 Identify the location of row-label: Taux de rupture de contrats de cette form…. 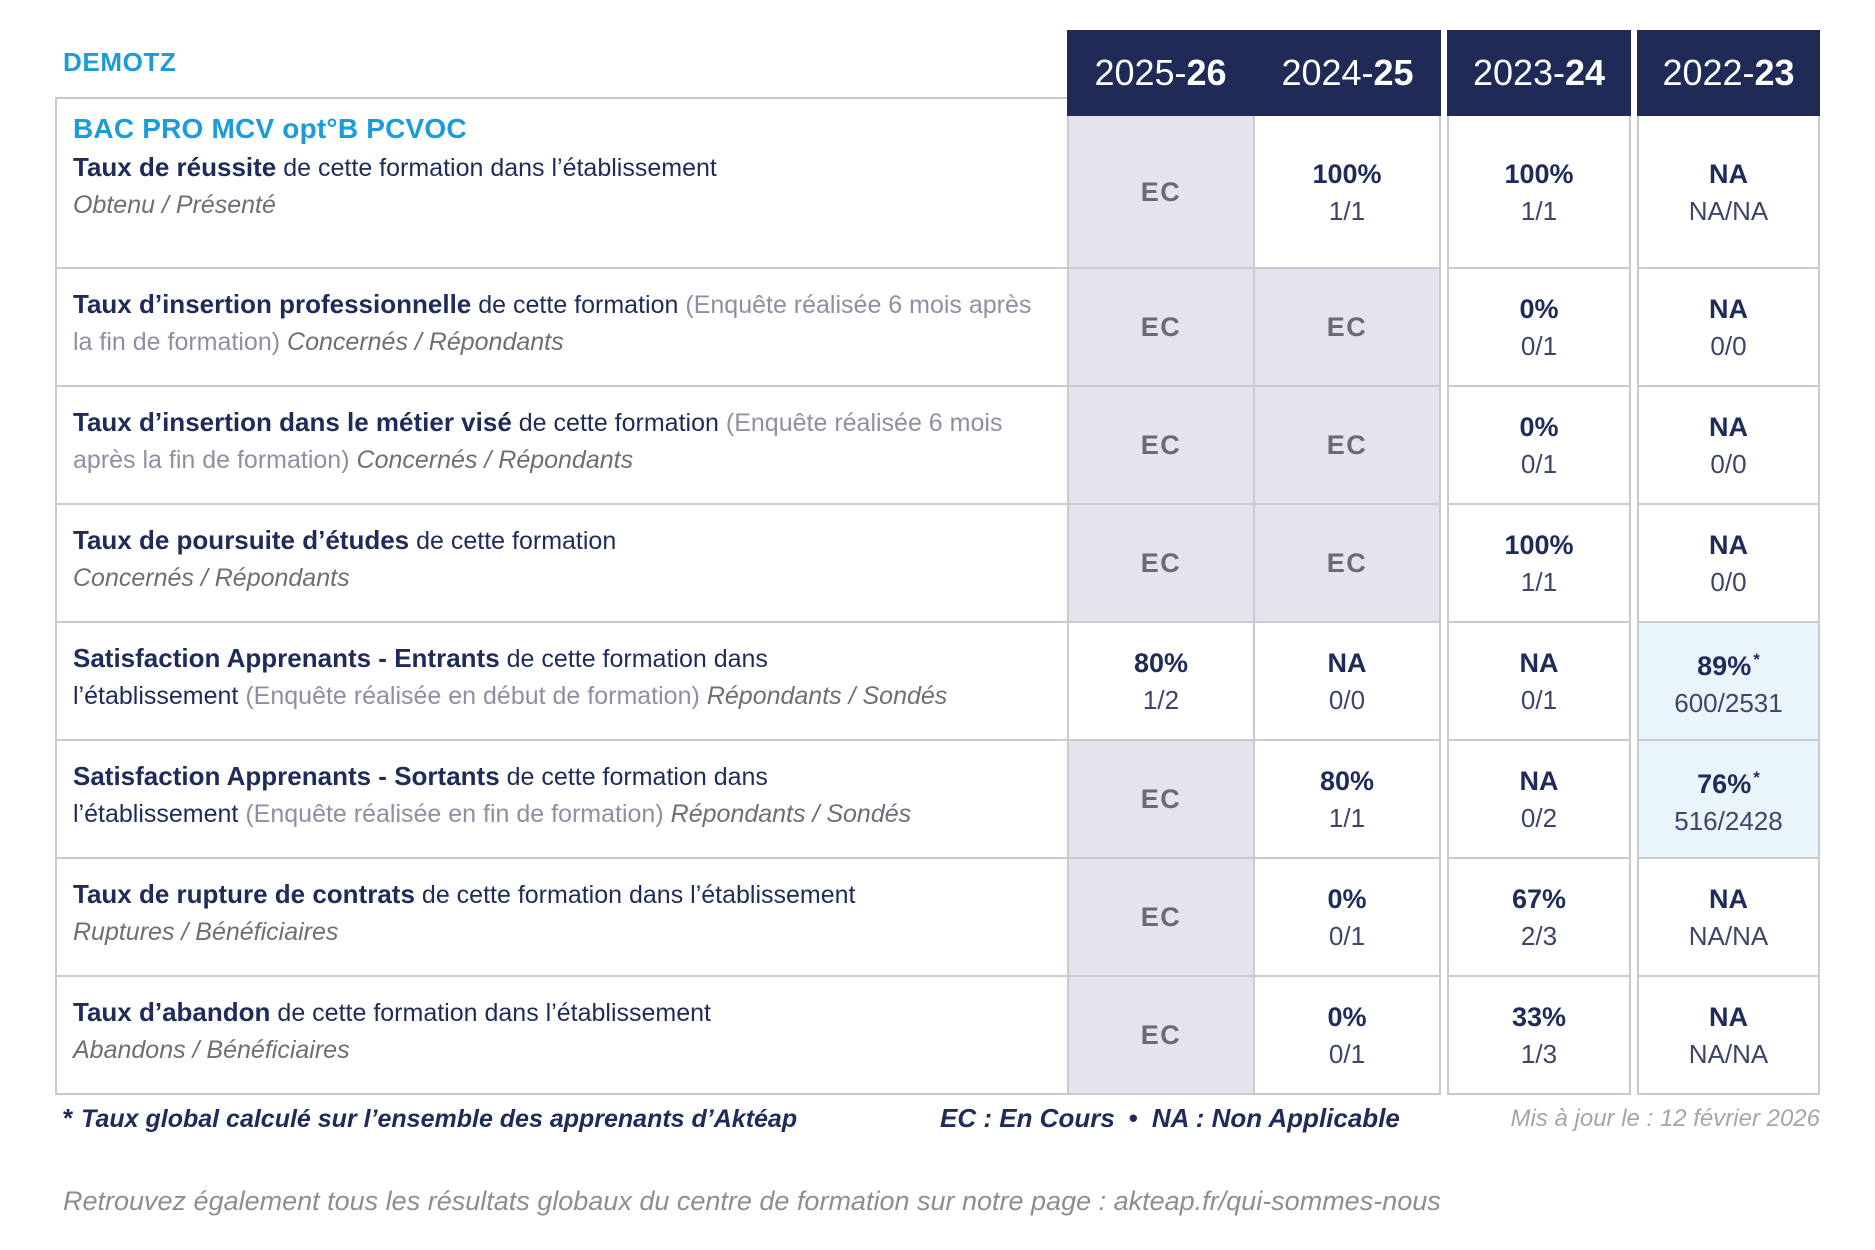
(562, 917).